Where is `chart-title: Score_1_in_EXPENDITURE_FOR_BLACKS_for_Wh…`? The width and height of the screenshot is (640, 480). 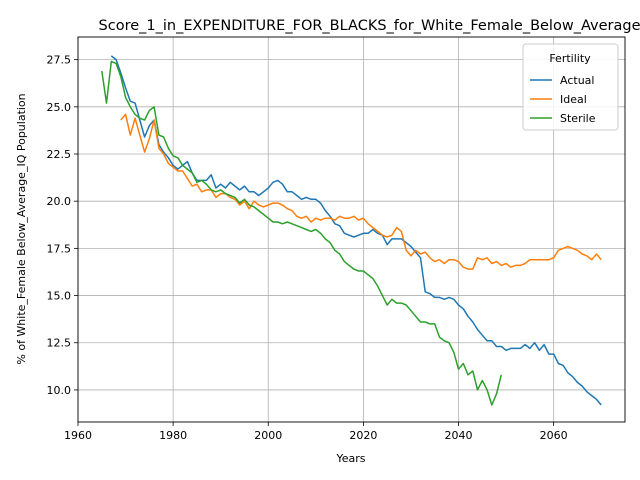
chart-title: Score_1_in_EXPENDITURE_FOR_BLACKS_for_Wh… is located at coordinates (369, 26).